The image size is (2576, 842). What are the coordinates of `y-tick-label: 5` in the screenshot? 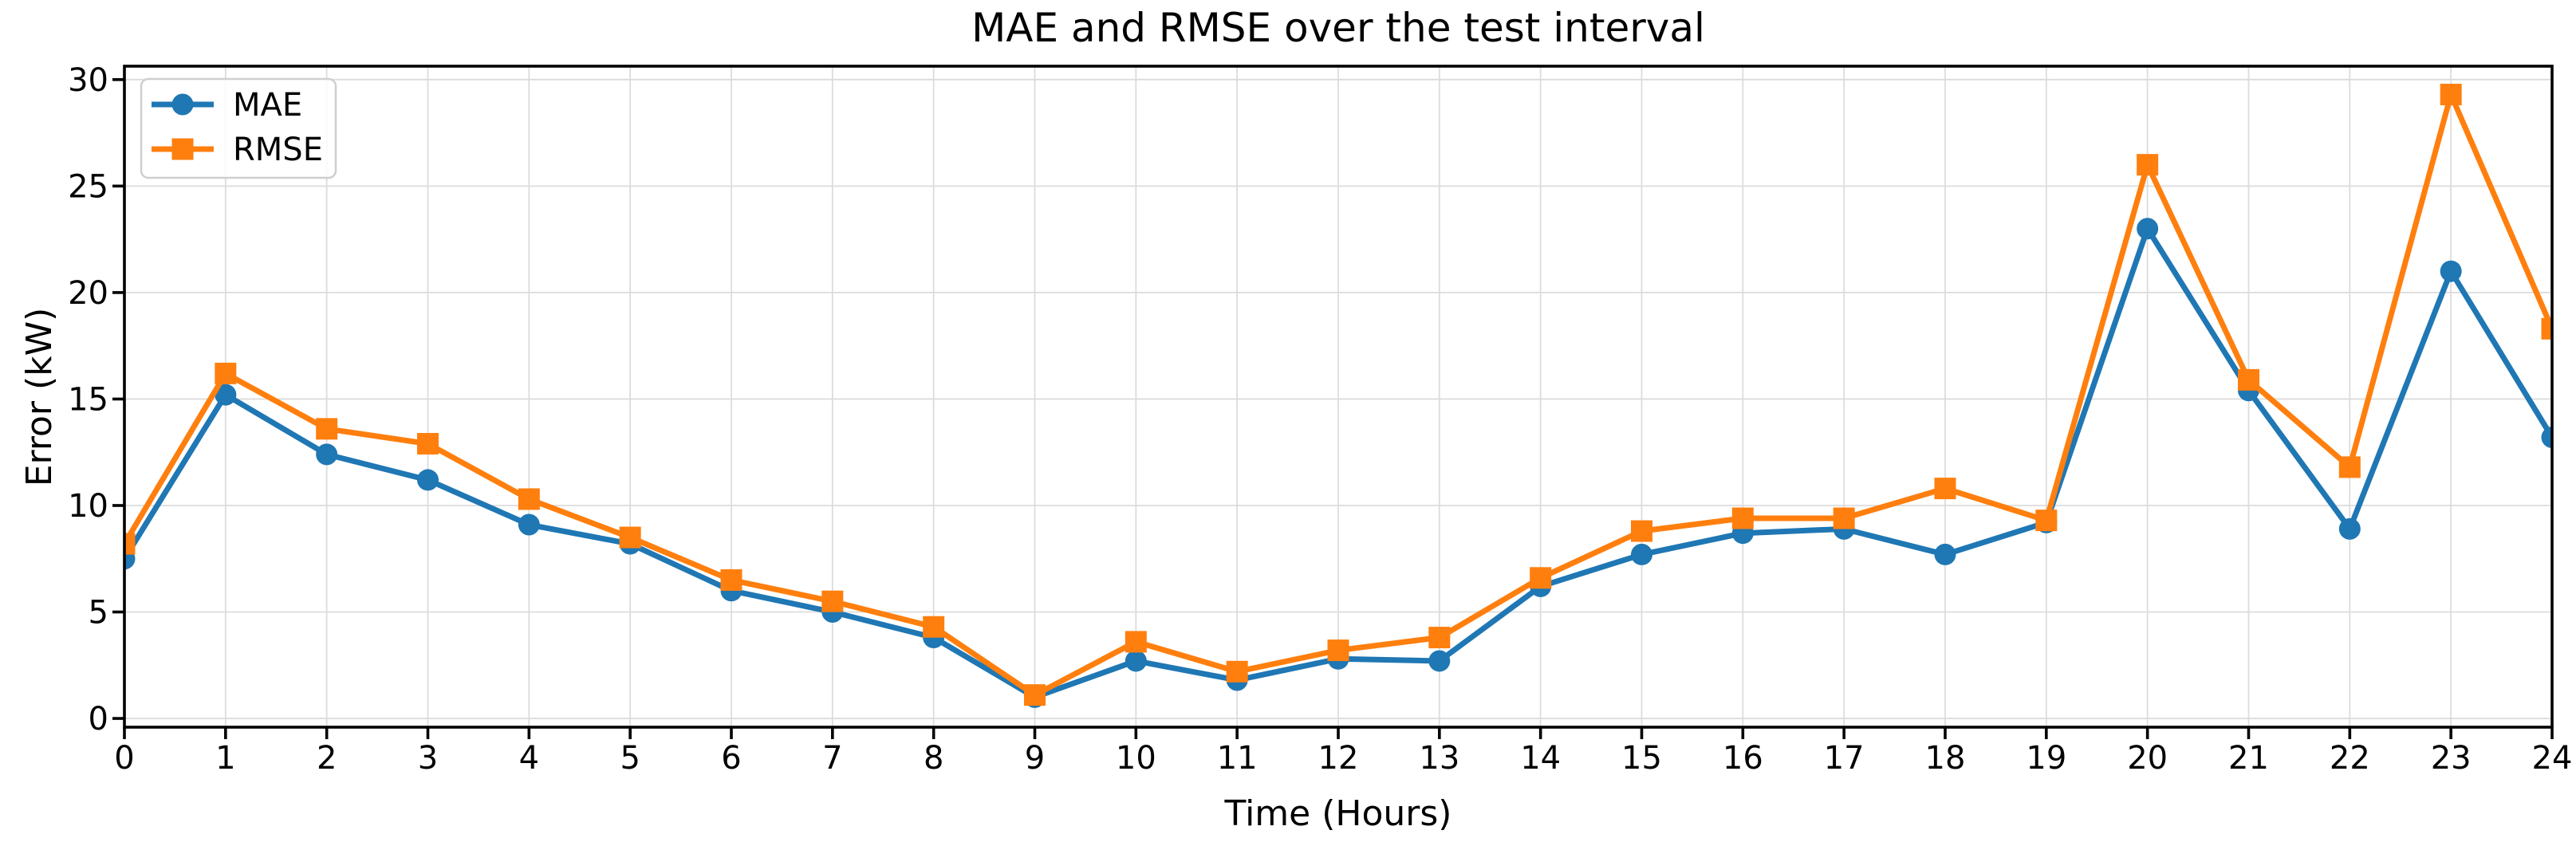 It's located at (98, 613).